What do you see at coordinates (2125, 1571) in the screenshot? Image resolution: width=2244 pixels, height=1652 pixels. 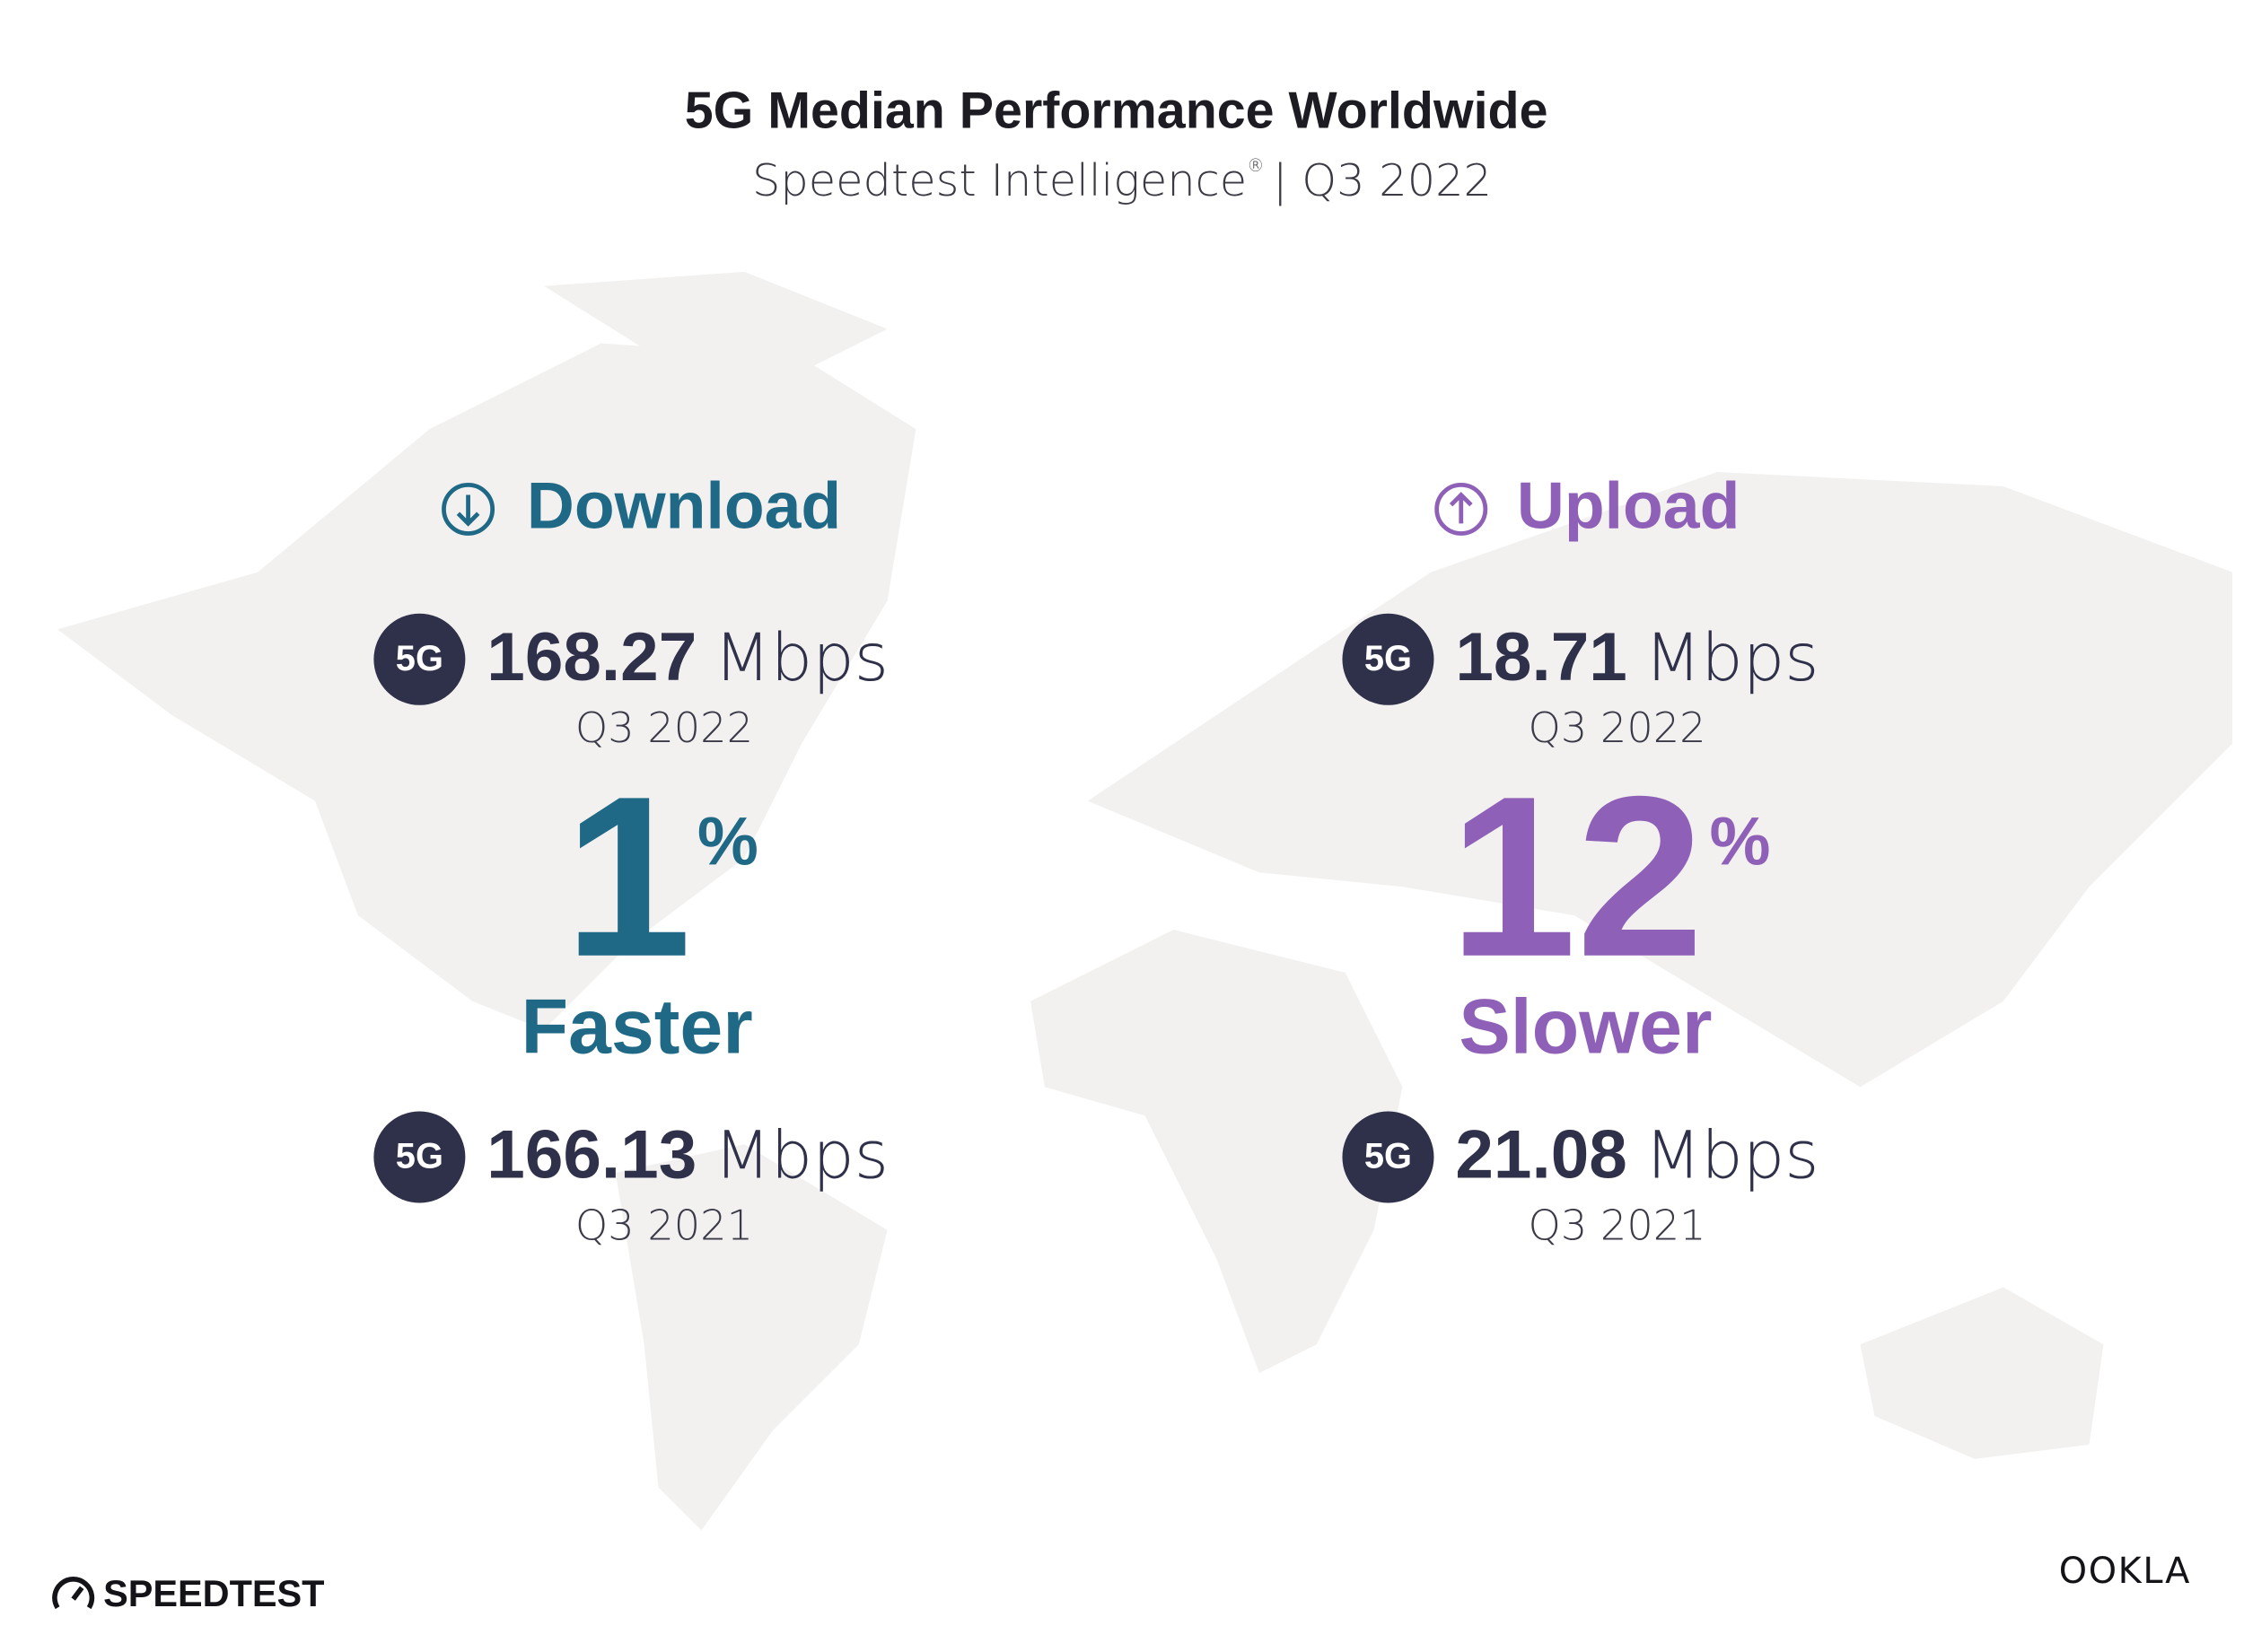 I see `ookla-wordmark: OOKLA` at bounding box center [2125, 1571].